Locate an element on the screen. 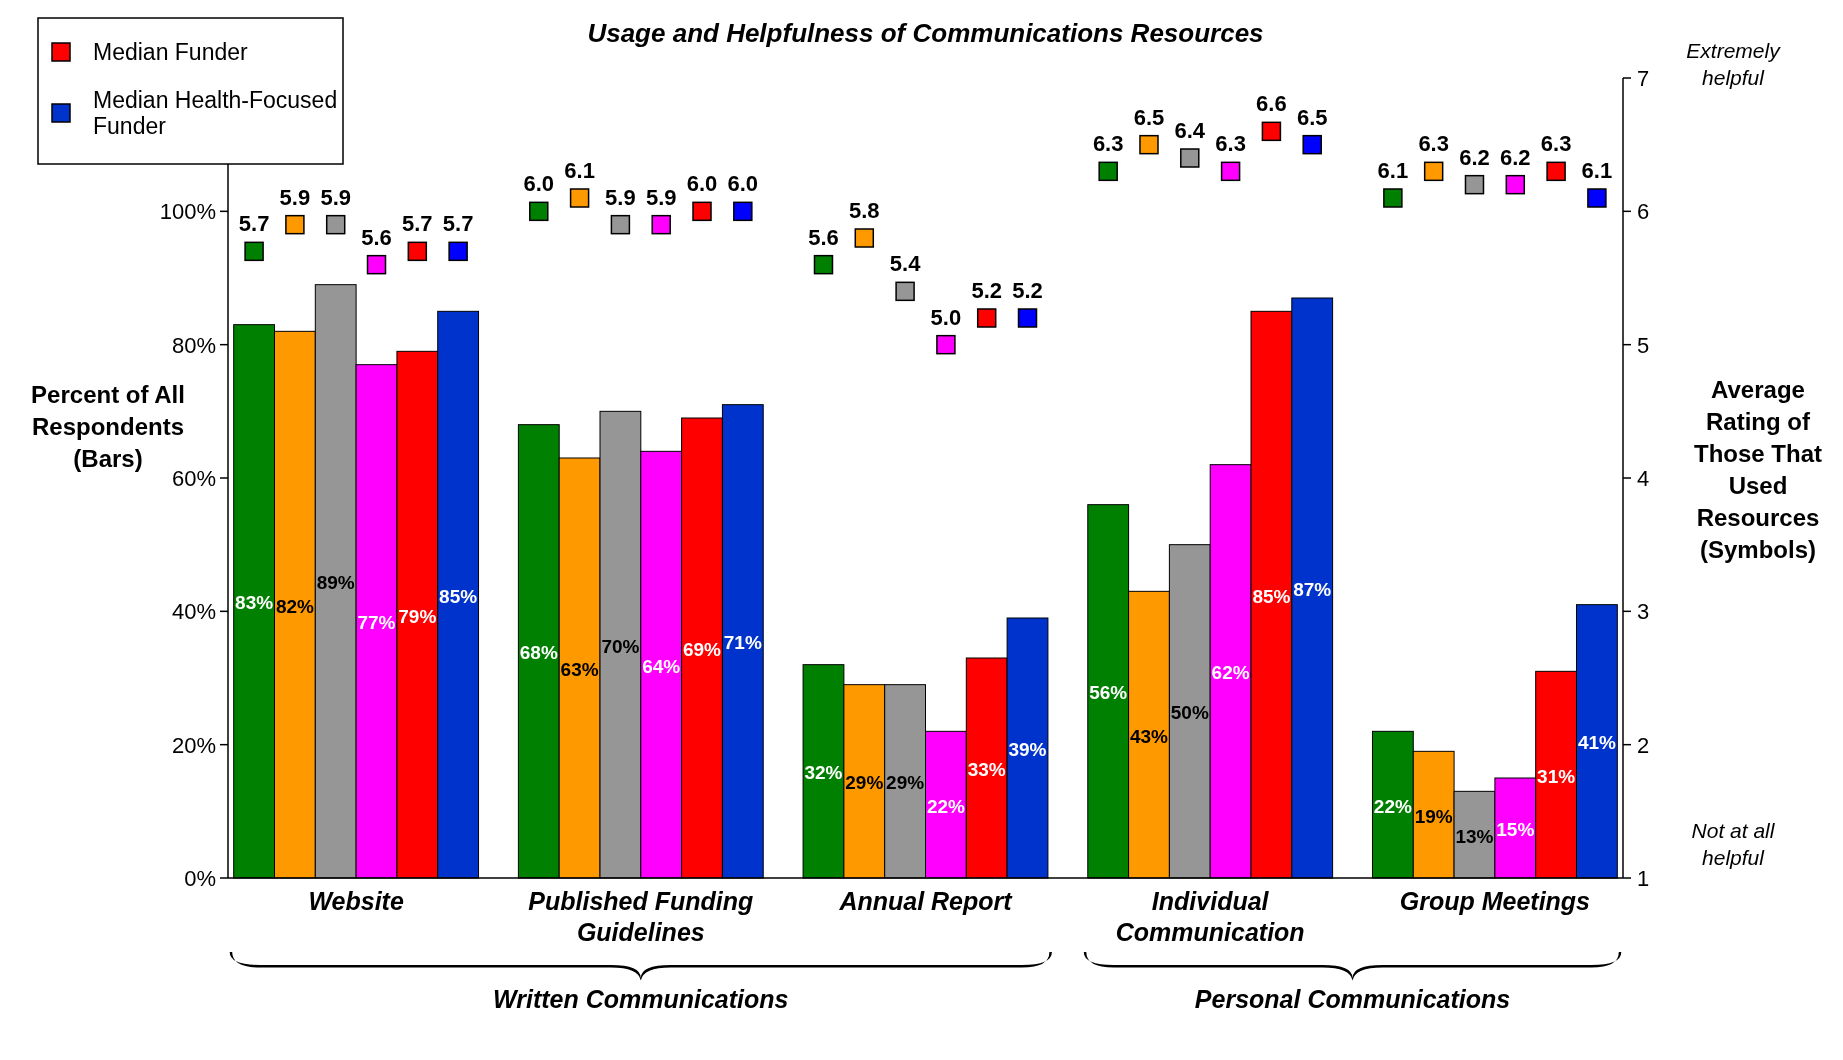 This screenshot has height=1060, width=1843. y-tick-label: 0% is located at coordinates (200, 878).